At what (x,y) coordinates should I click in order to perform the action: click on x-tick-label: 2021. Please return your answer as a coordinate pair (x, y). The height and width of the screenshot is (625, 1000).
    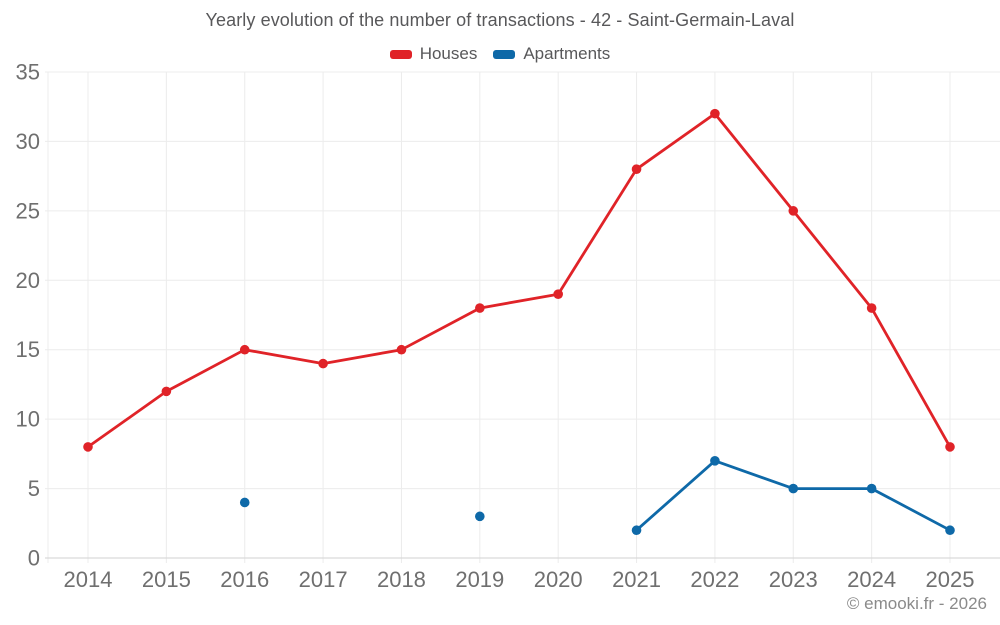
    Looking at the image, I should click on (636, 579).